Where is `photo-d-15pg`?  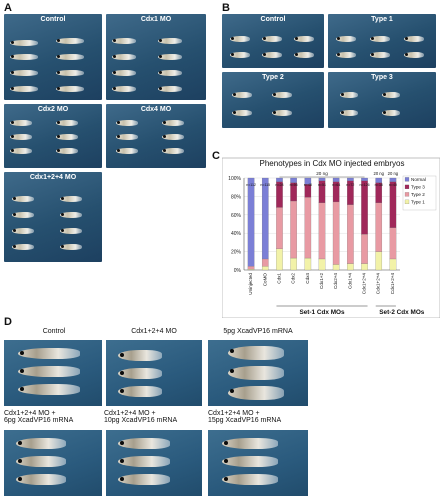 photo-d-15pg is located at coordinates (258, 463).